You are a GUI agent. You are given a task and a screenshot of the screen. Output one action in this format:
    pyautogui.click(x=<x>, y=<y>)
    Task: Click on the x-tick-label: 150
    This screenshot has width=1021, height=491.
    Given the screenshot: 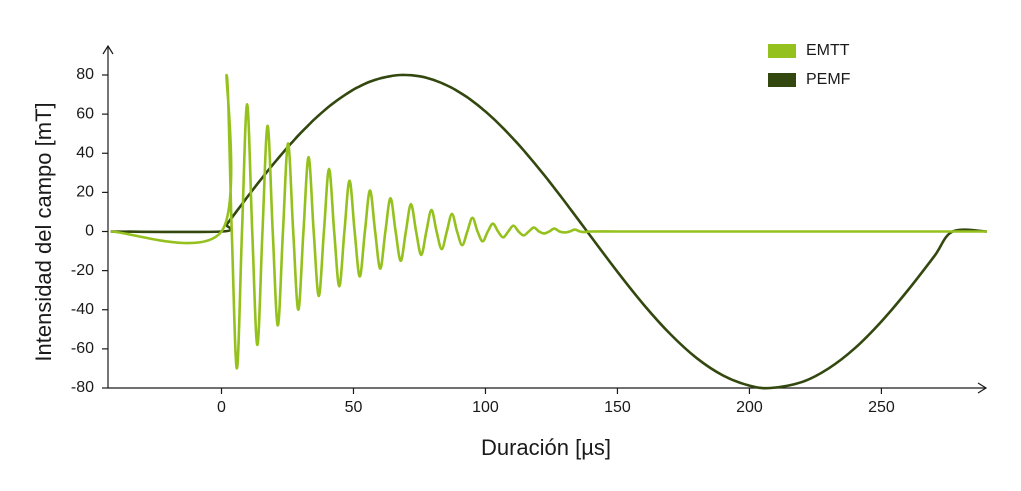 What is the action you would take?
    pyautogui.click(x=617, y=407)
    